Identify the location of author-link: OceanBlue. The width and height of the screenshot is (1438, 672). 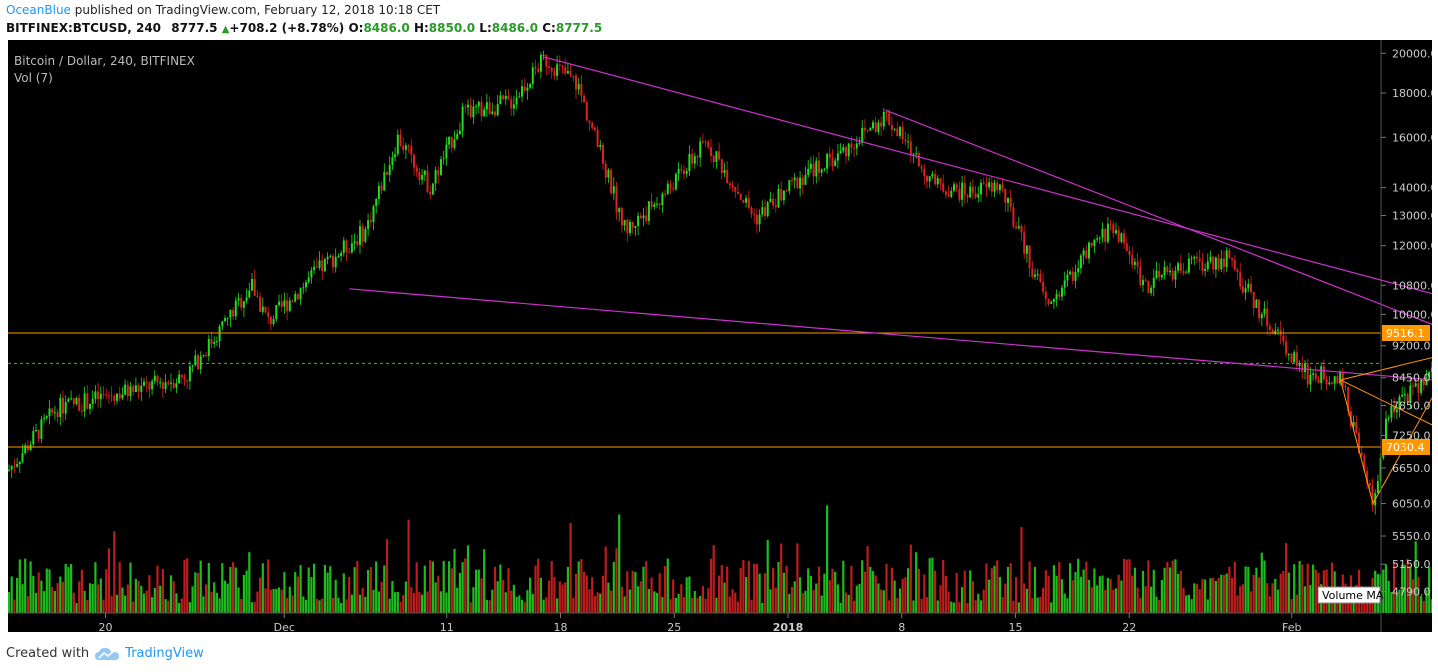
(38, 10).